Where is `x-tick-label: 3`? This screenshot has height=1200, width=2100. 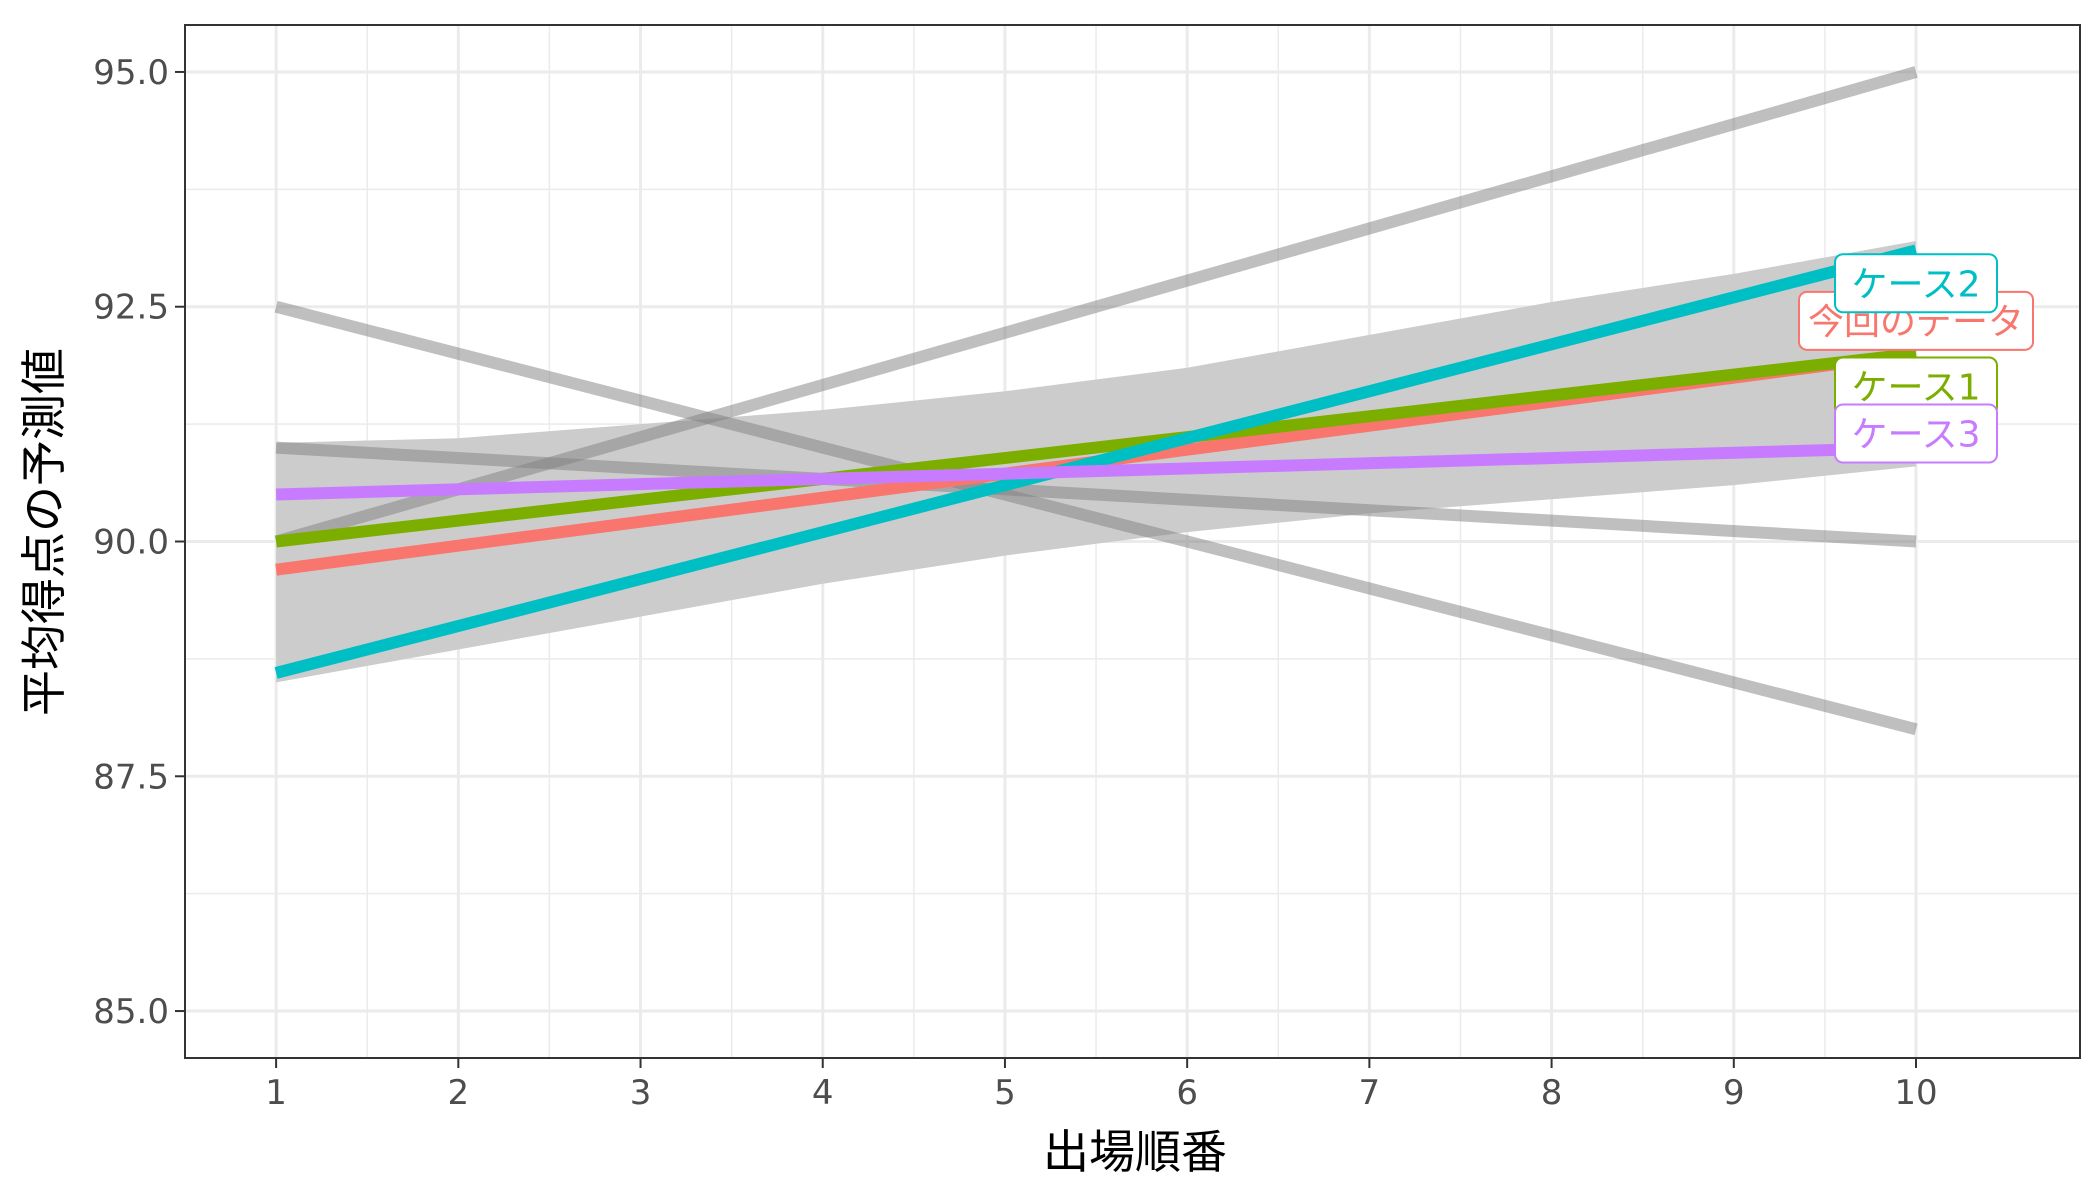
x-tick-label: 3 is located at coordinates (641, 1093).